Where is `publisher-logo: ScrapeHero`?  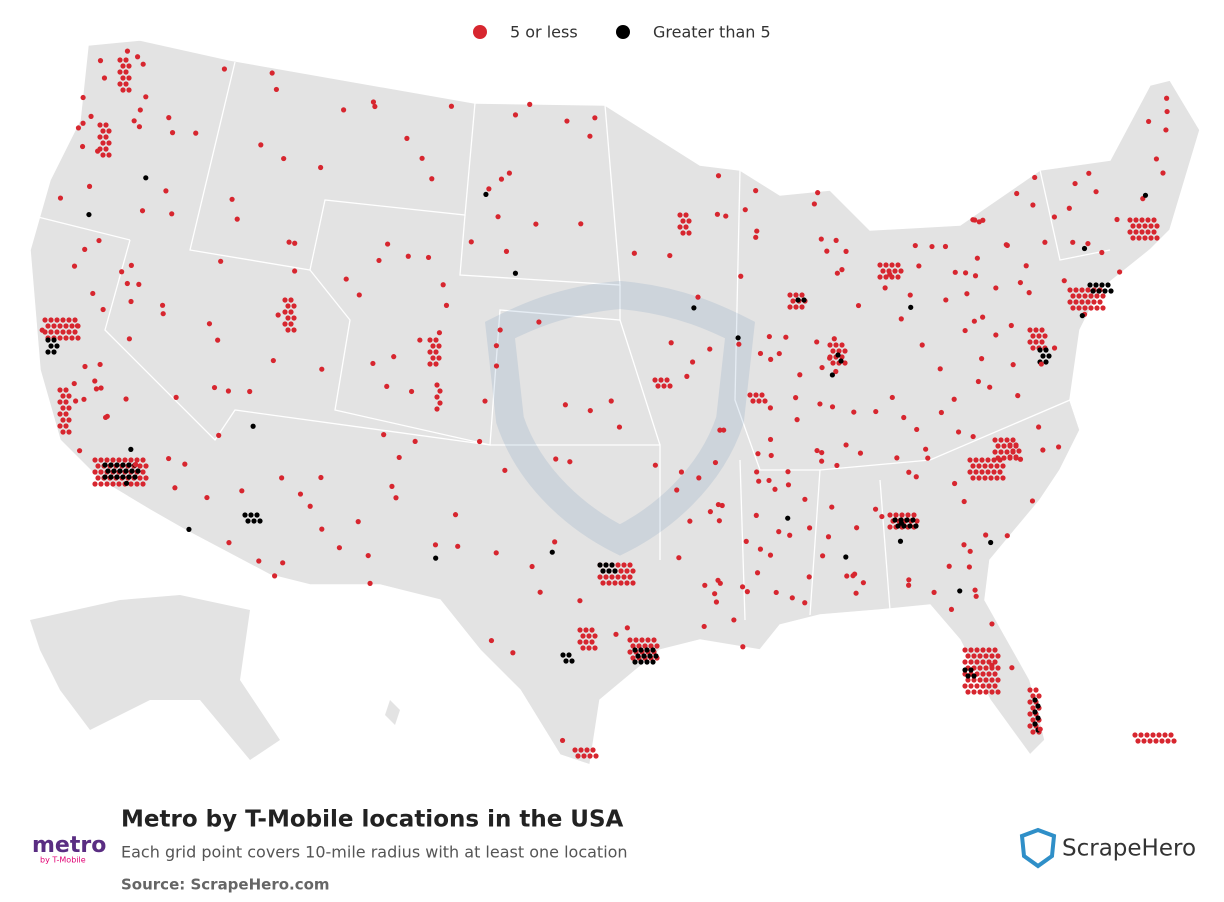
publisher-logo: ScrapeHero is located at coordinates (1129, 849).